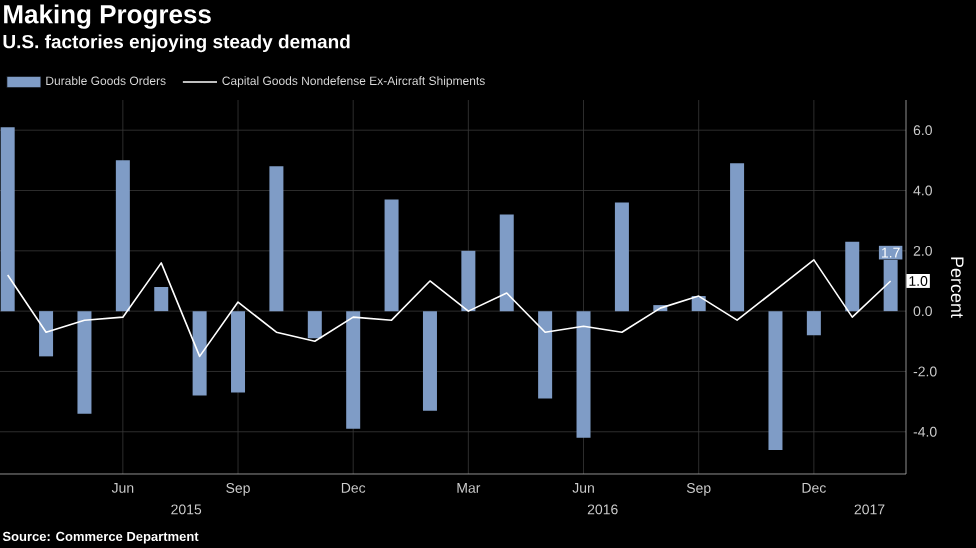  I want to click on chart-title: Making Progress, so click(107, 16).